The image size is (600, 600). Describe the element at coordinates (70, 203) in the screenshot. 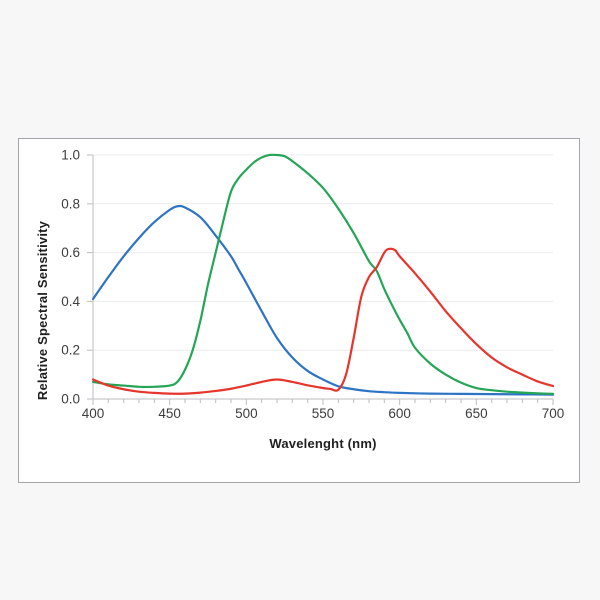

I see `y-tick-label: 0.8` at that location.